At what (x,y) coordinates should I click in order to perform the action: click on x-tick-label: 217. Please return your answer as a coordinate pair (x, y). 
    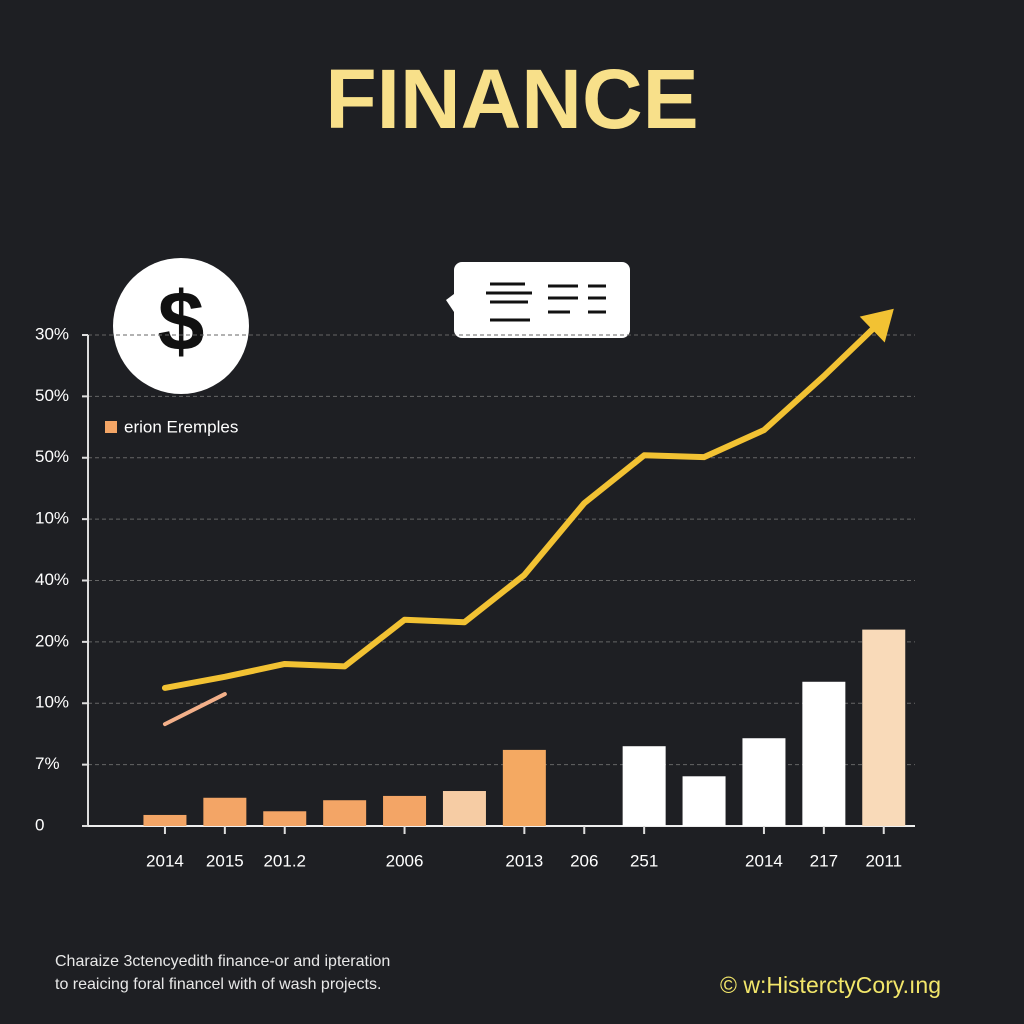
    Looking at the image, I should click on (824, 860).